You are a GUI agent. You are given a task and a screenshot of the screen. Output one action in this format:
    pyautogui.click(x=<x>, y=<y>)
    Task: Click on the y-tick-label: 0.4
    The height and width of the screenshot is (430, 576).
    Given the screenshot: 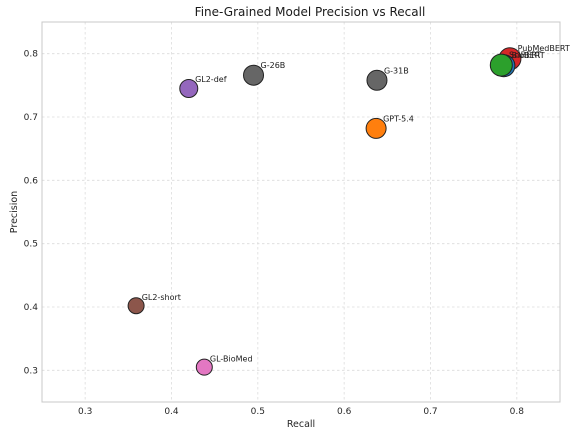 What is the action you would take?
    pyautogui.click(x=31, y=308)
    